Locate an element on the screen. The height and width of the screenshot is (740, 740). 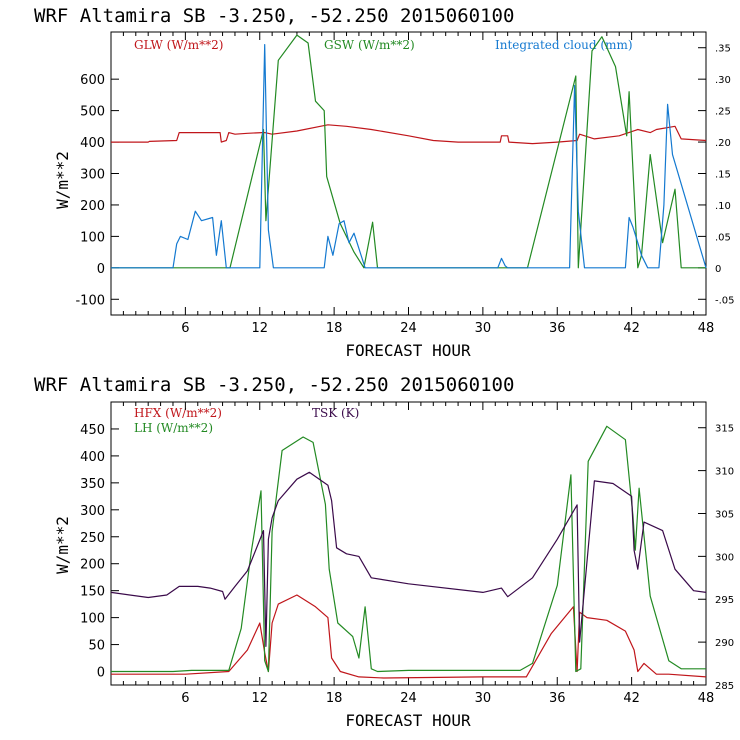
y2-tick-label: 310 is located at coordinates (724, 472).